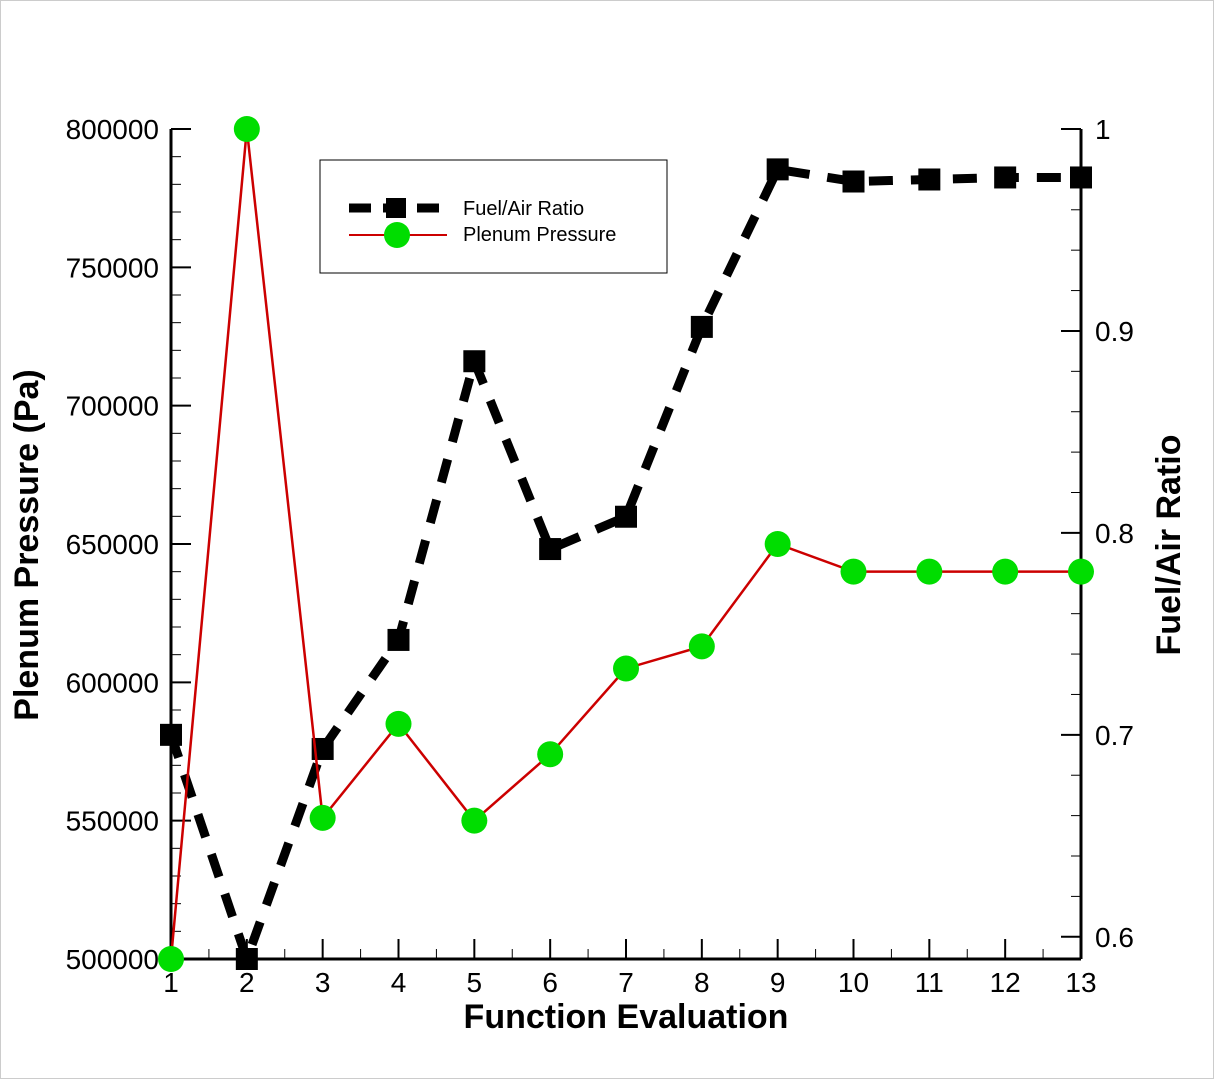  I want to click on legend-pressure-marker, so click(397, 235).